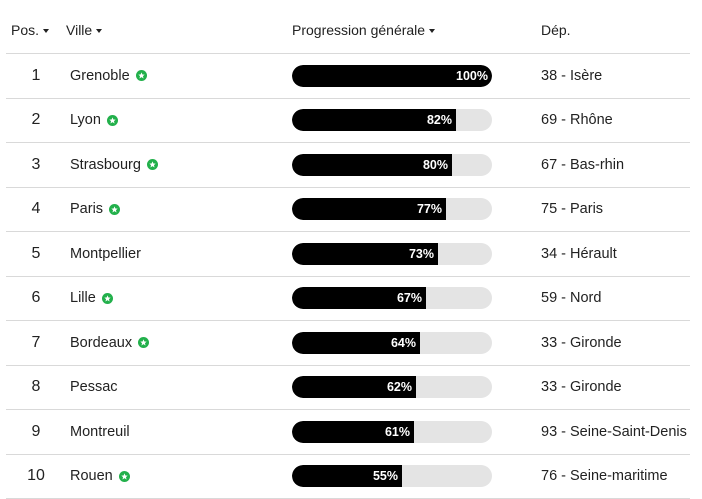 The image size is (702, 499). What do you see at coordinates (83, 298) in the screenshot?
I see `row-city-name: Lille` at bounding box center [83, 298].